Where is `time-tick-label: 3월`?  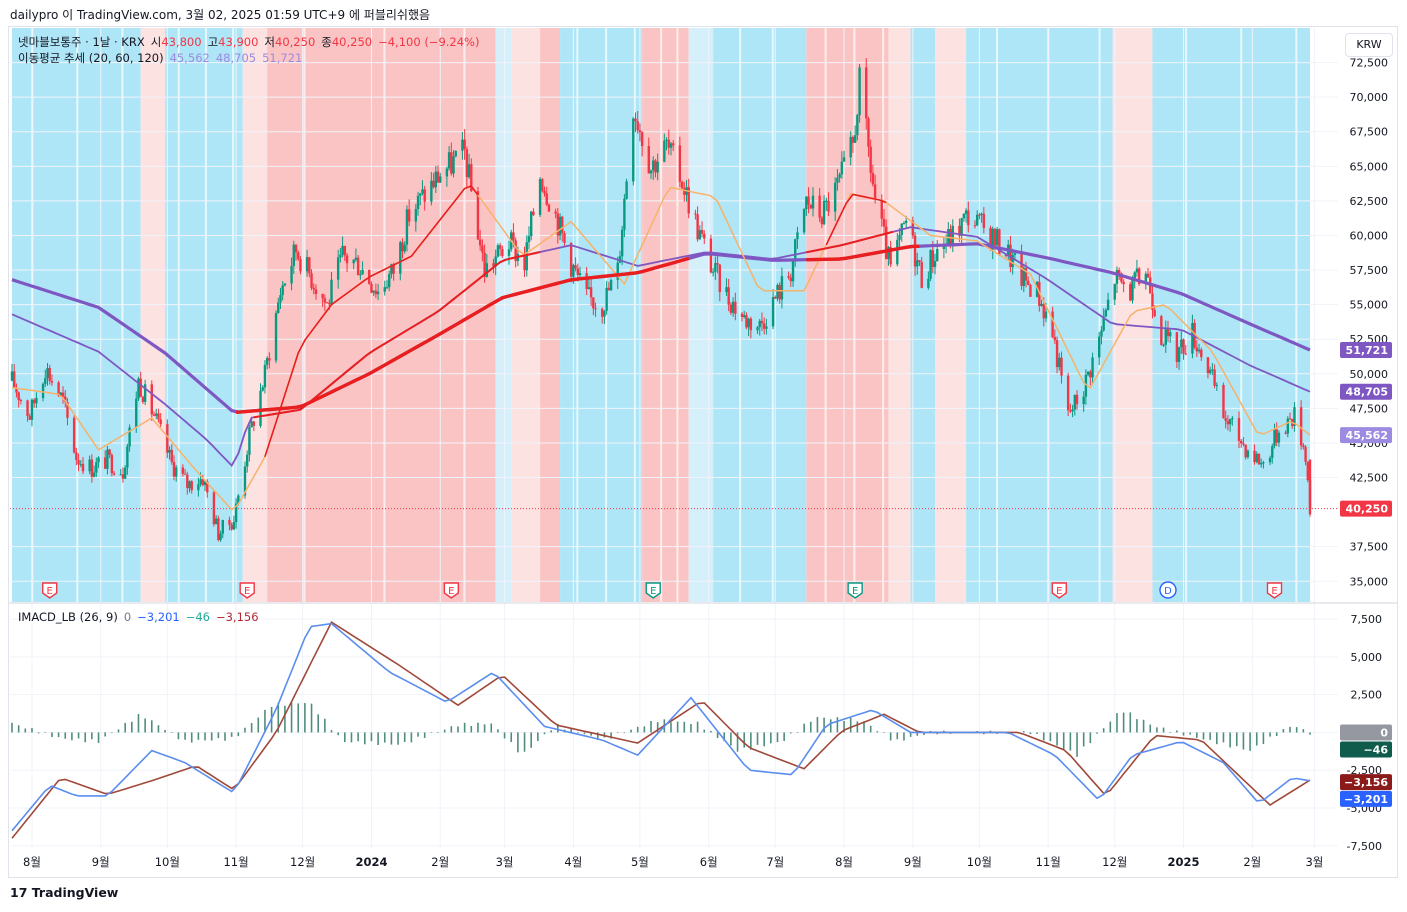
time-tick-label: 3월 is located at coordinates (1314, 862).